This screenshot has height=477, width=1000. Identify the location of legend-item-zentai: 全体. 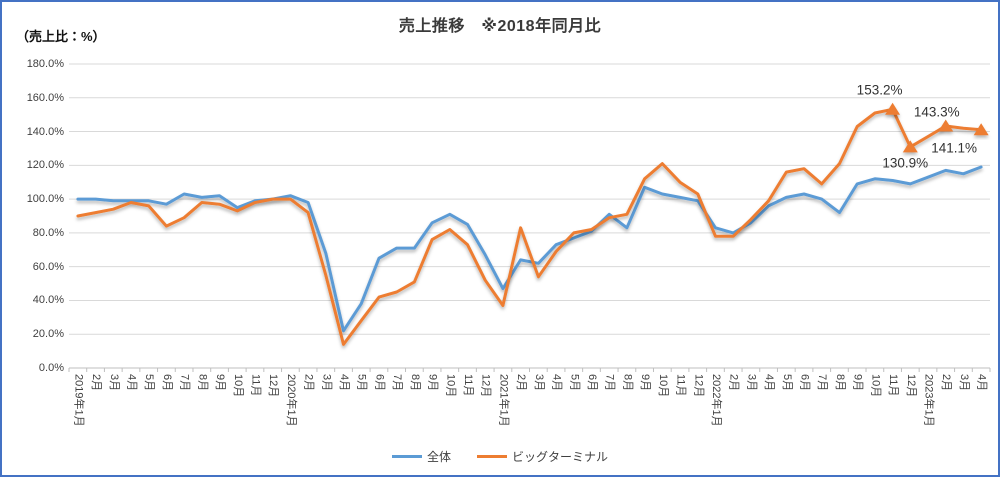
(421, 456).